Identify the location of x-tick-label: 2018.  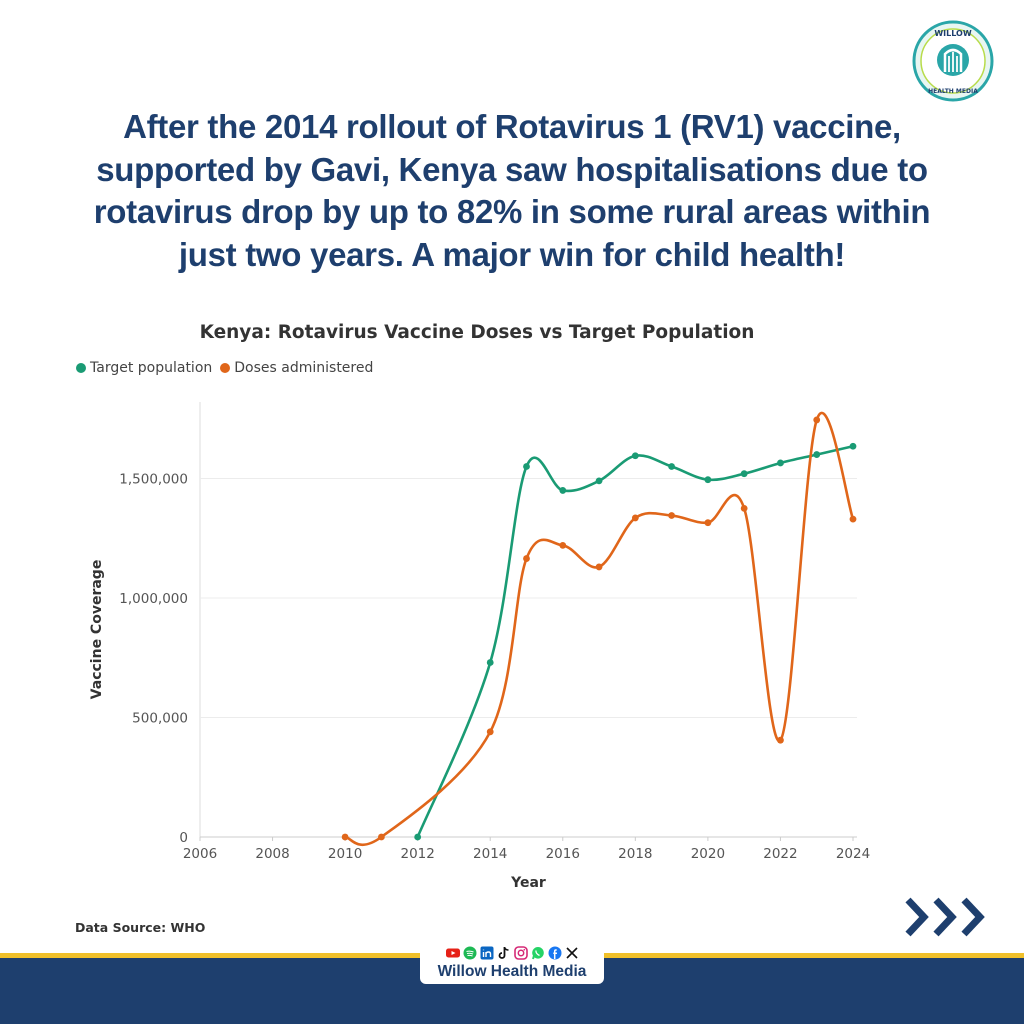
(635, 854).